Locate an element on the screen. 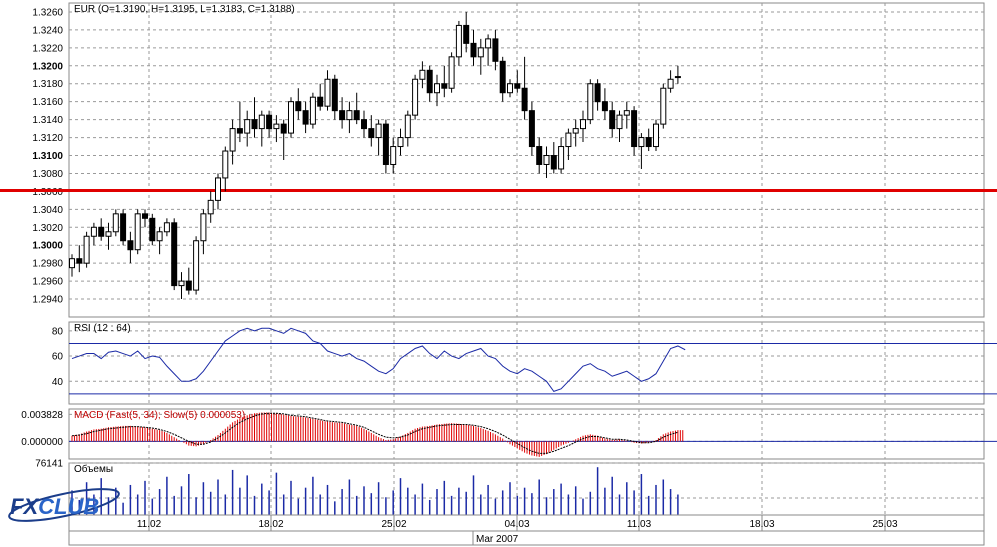  time-axis-label: 18.02 is located at coordinates (270, 524).